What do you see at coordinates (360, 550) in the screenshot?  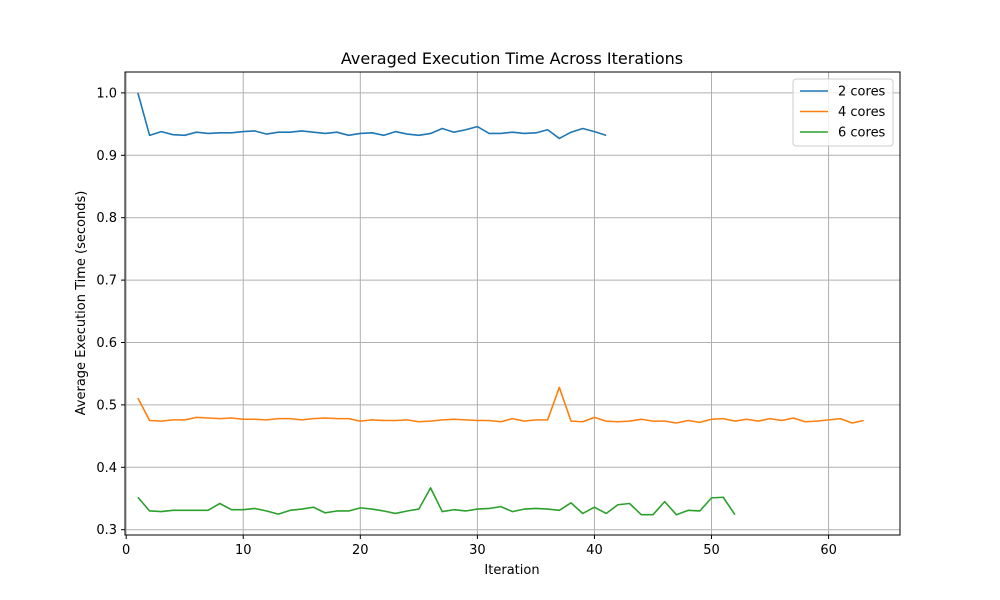 I see `x-tick-label: 20` at bounding box center [360, 550].